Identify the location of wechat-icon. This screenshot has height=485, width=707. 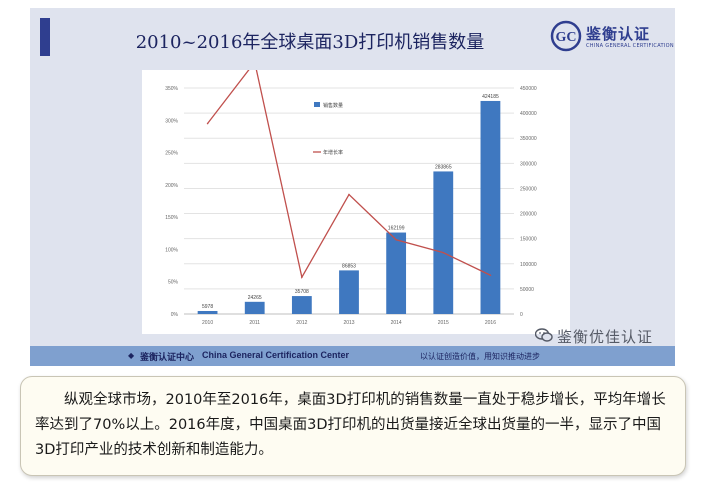
(544, 335).